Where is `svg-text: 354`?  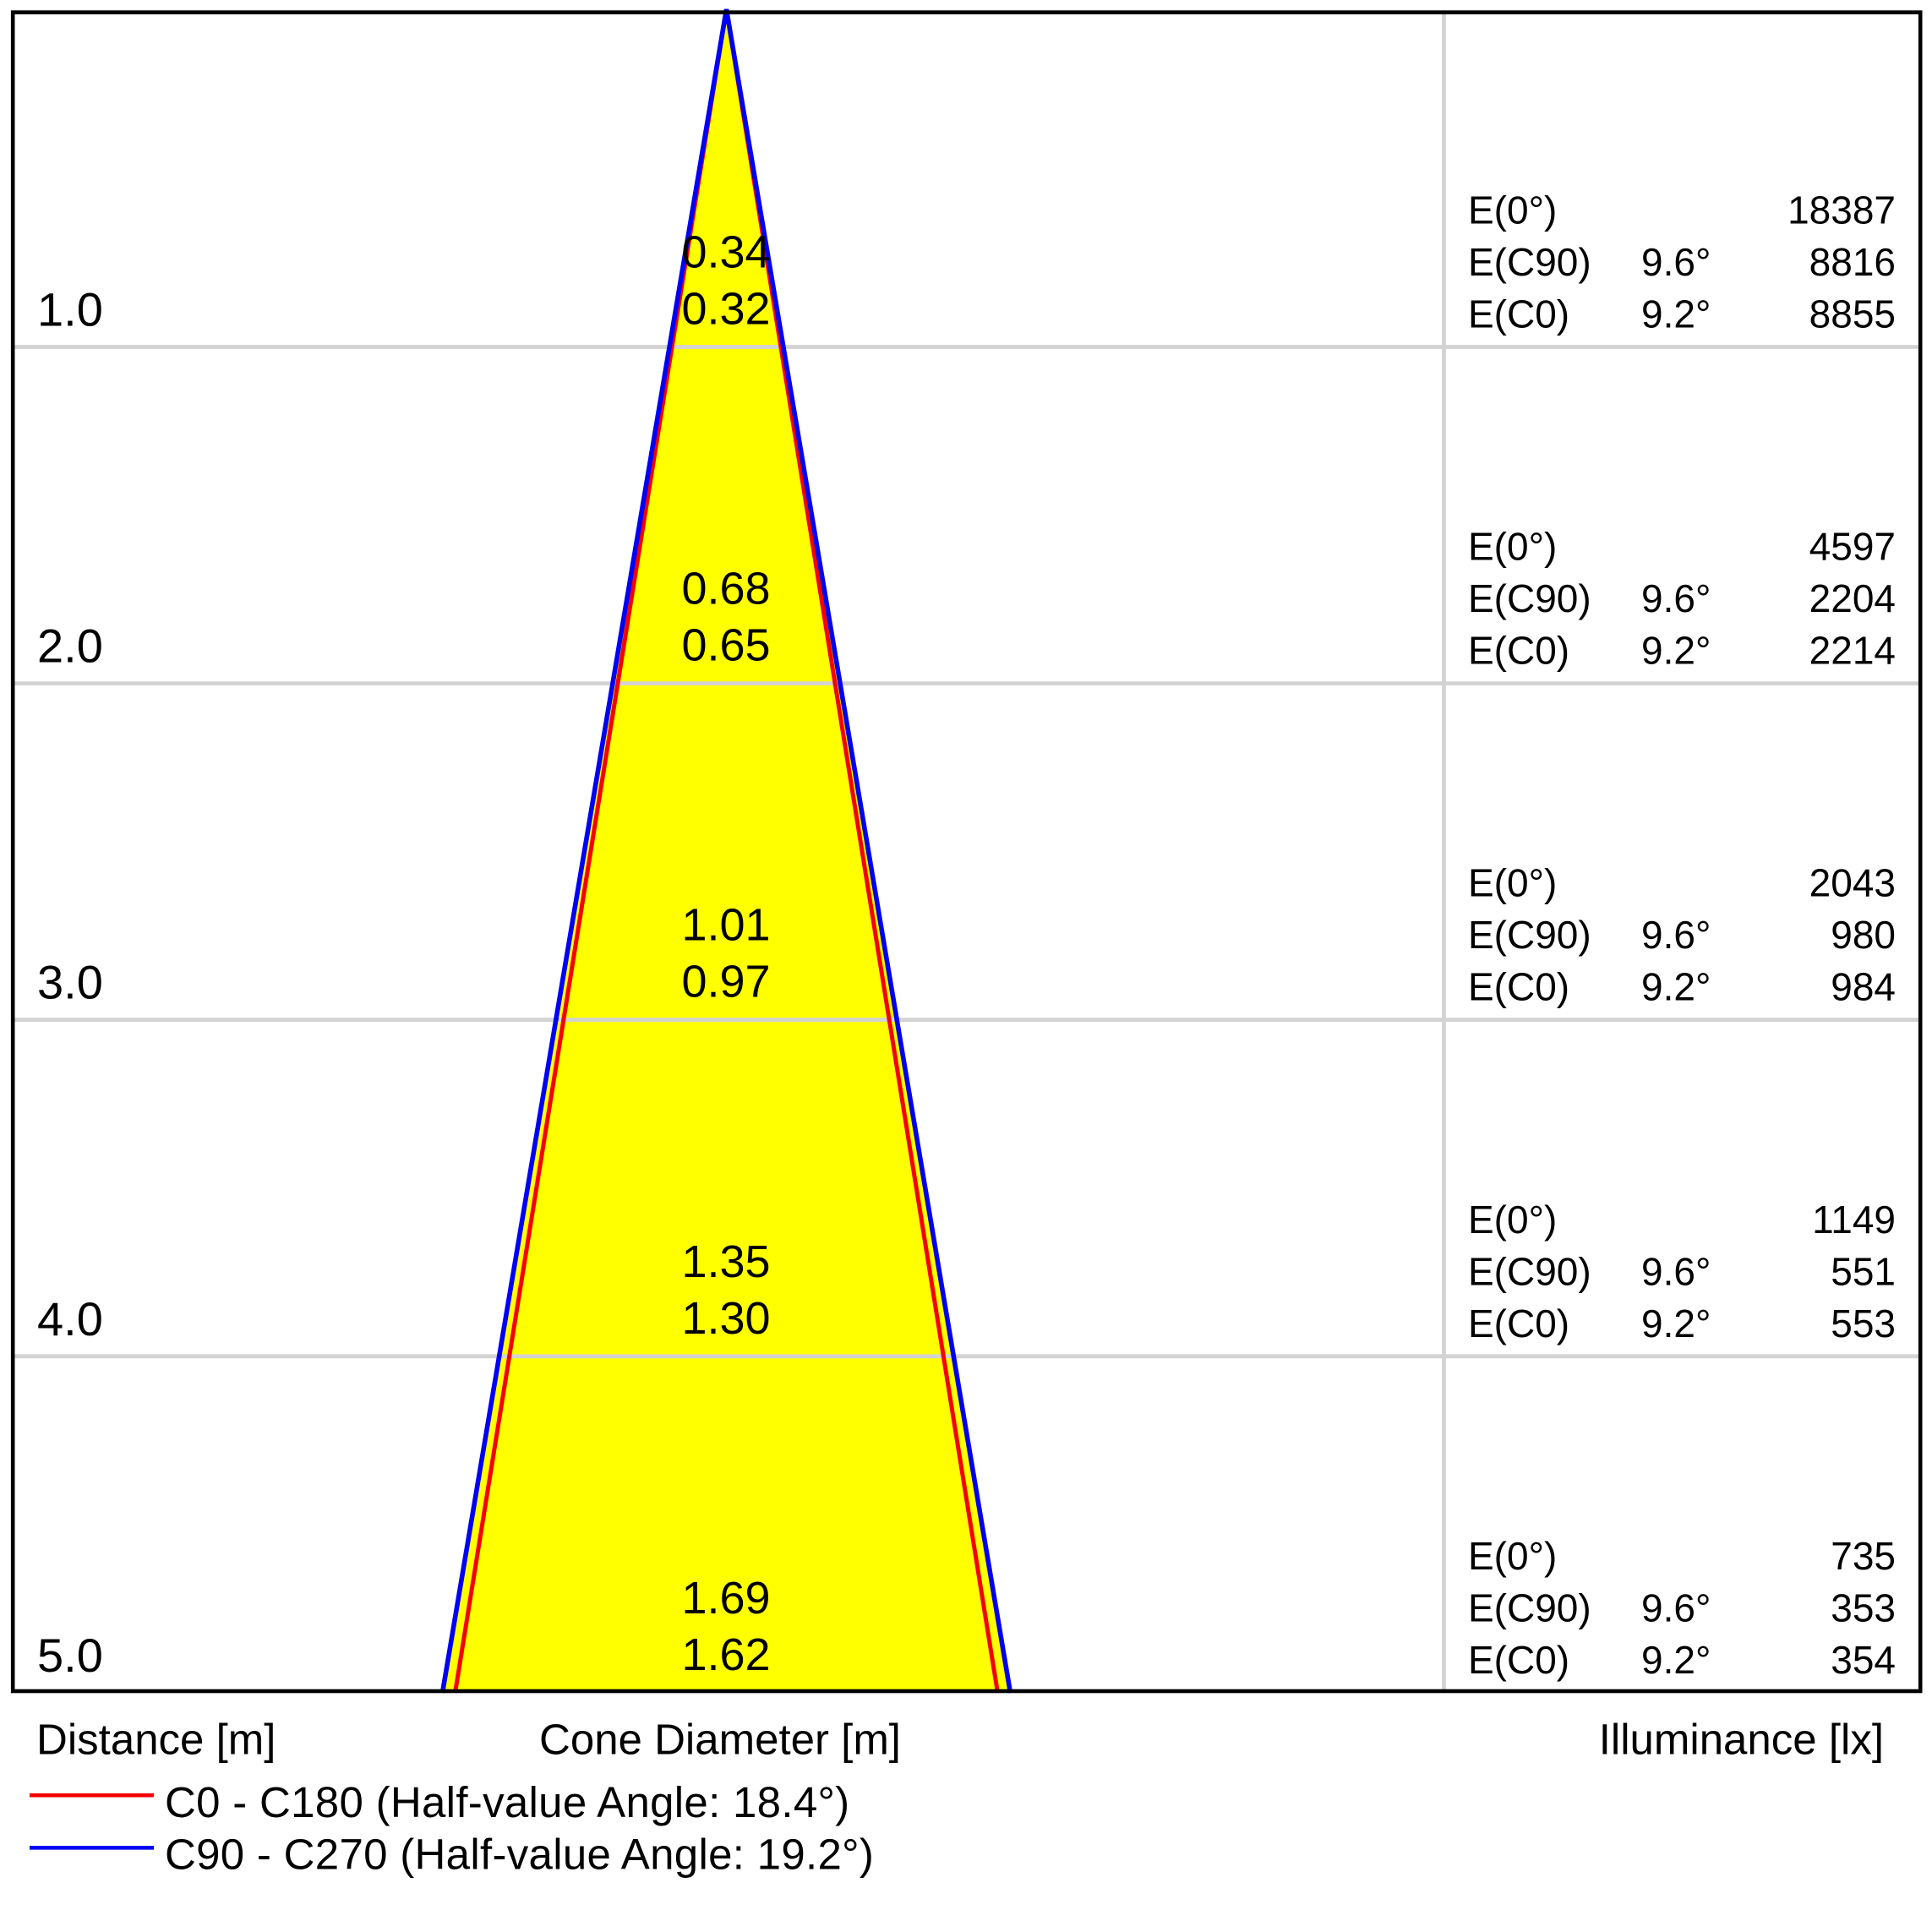 svg-text: 354 is located at coordinates (1863, 1660).